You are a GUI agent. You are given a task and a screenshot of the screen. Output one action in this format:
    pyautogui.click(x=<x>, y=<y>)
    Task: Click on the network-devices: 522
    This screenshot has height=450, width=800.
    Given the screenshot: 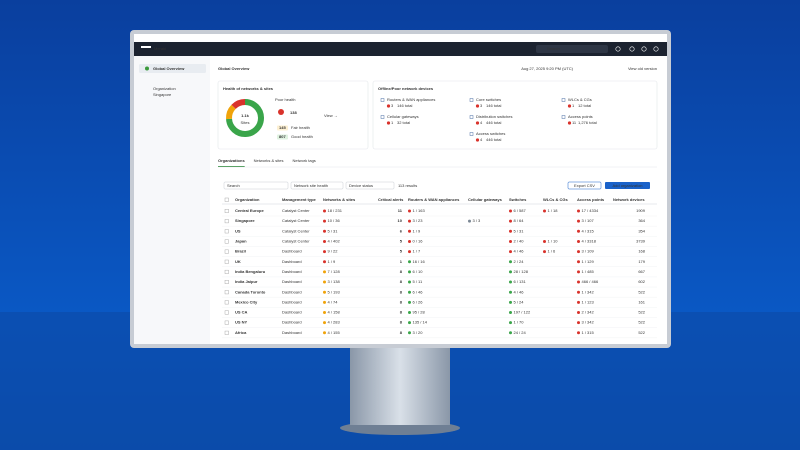 What is the action you would take?
    pyautogui.click(x=641, y=322)
    